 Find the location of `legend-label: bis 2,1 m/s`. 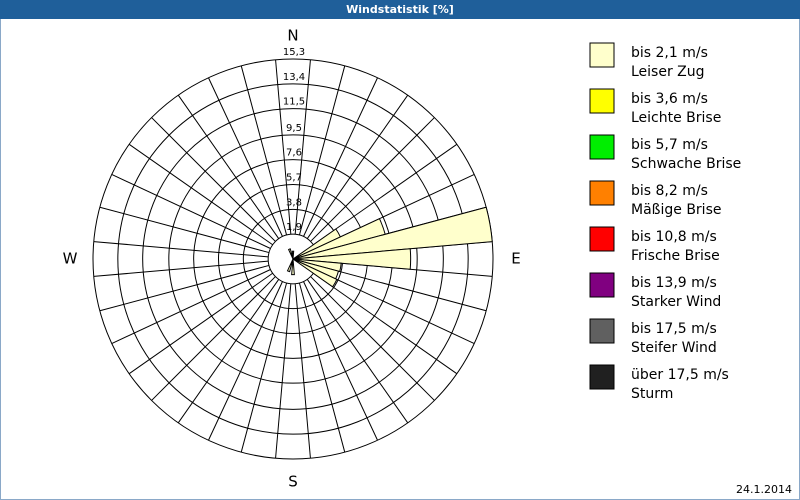

legend-label: bis 2,1 m/s is located at coordinates (669, 53).